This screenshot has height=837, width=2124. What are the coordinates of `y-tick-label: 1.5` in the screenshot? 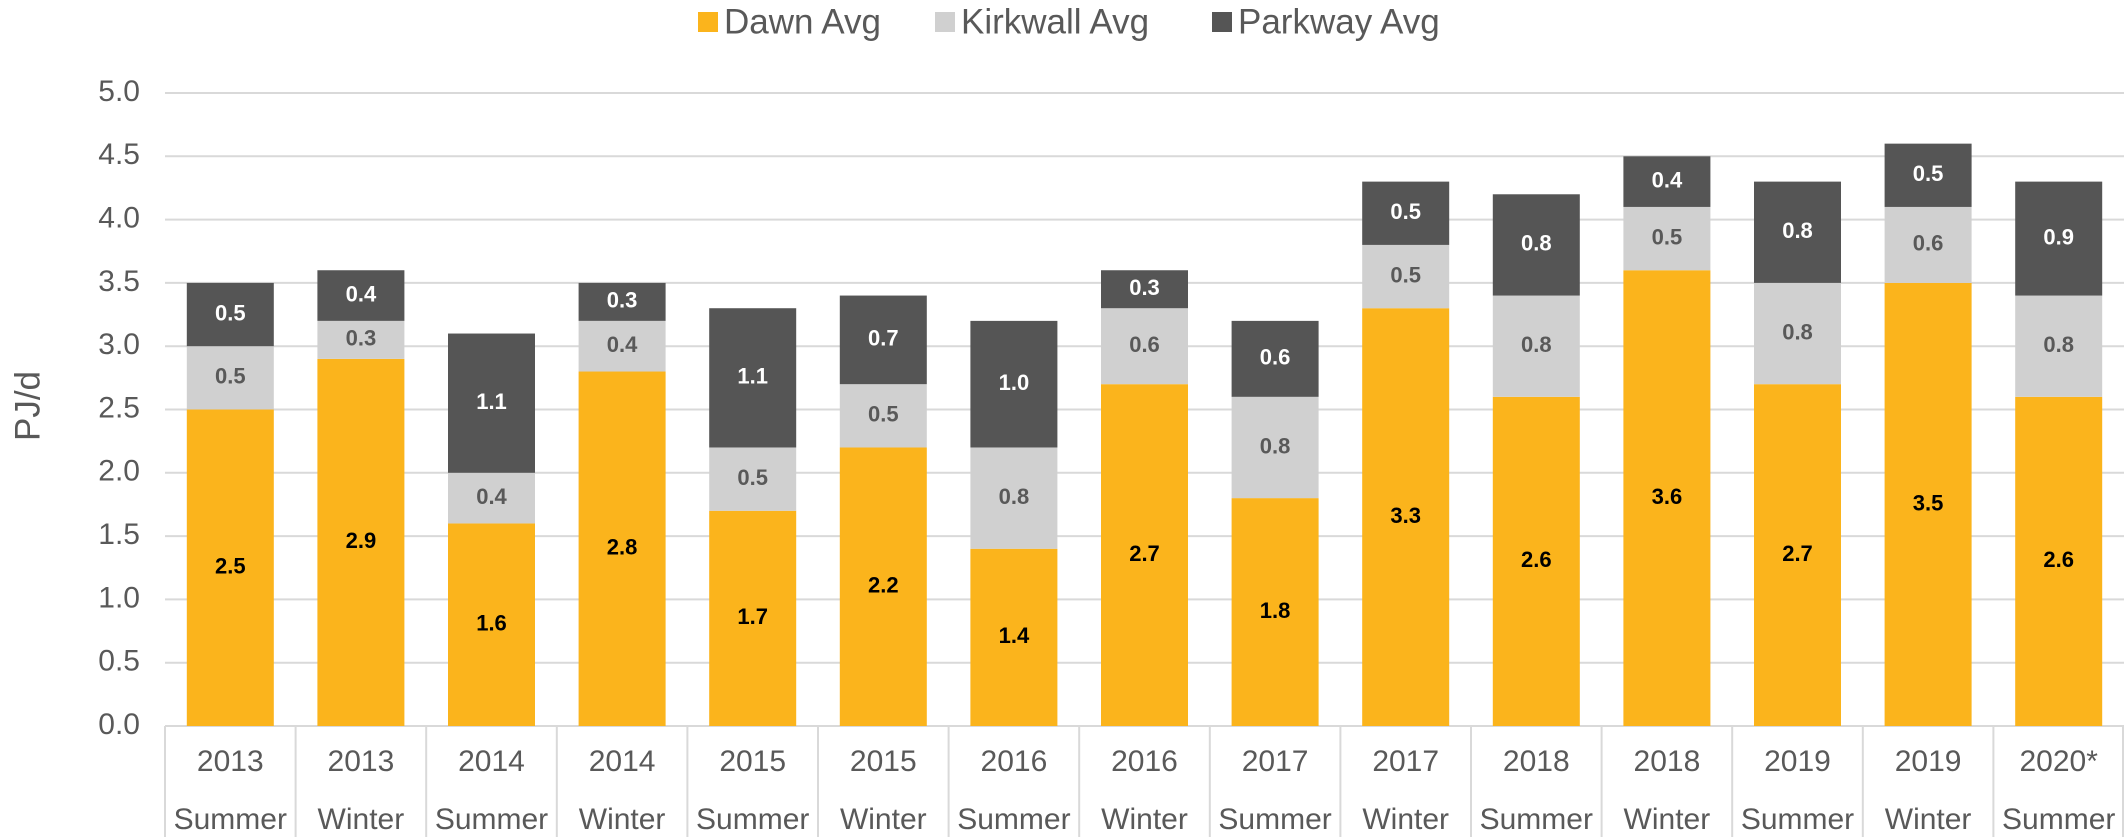 It's located at (119, 534).